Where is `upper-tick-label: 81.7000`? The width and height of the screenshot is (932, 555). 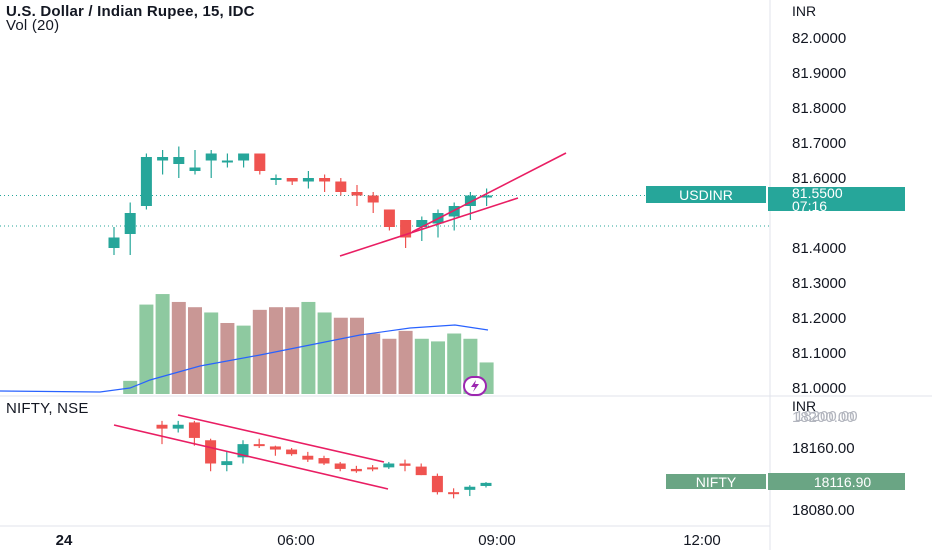
upper-tick-label: 81.7000 is located at coordinates (819, 143).